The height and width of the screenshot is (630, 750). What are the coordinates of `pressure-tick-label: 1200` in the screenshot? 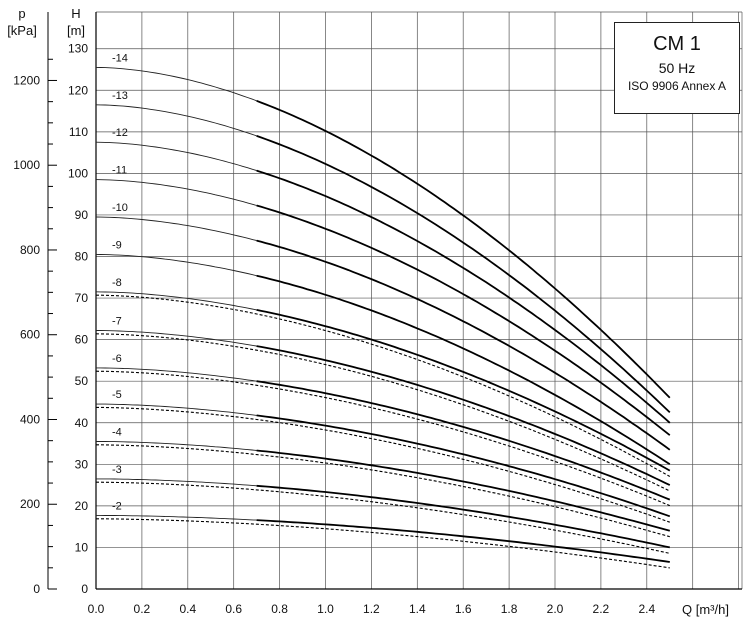 It's located at (26, 80).